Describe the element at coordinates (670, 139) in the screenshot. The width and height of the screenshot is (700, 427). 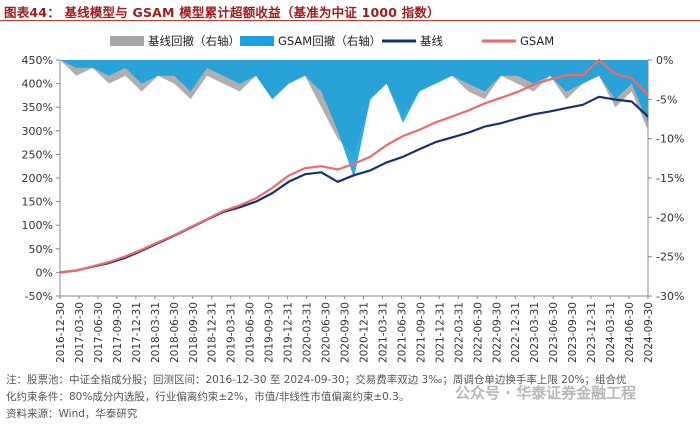
I see `right-tick-label: -10%` at that location.